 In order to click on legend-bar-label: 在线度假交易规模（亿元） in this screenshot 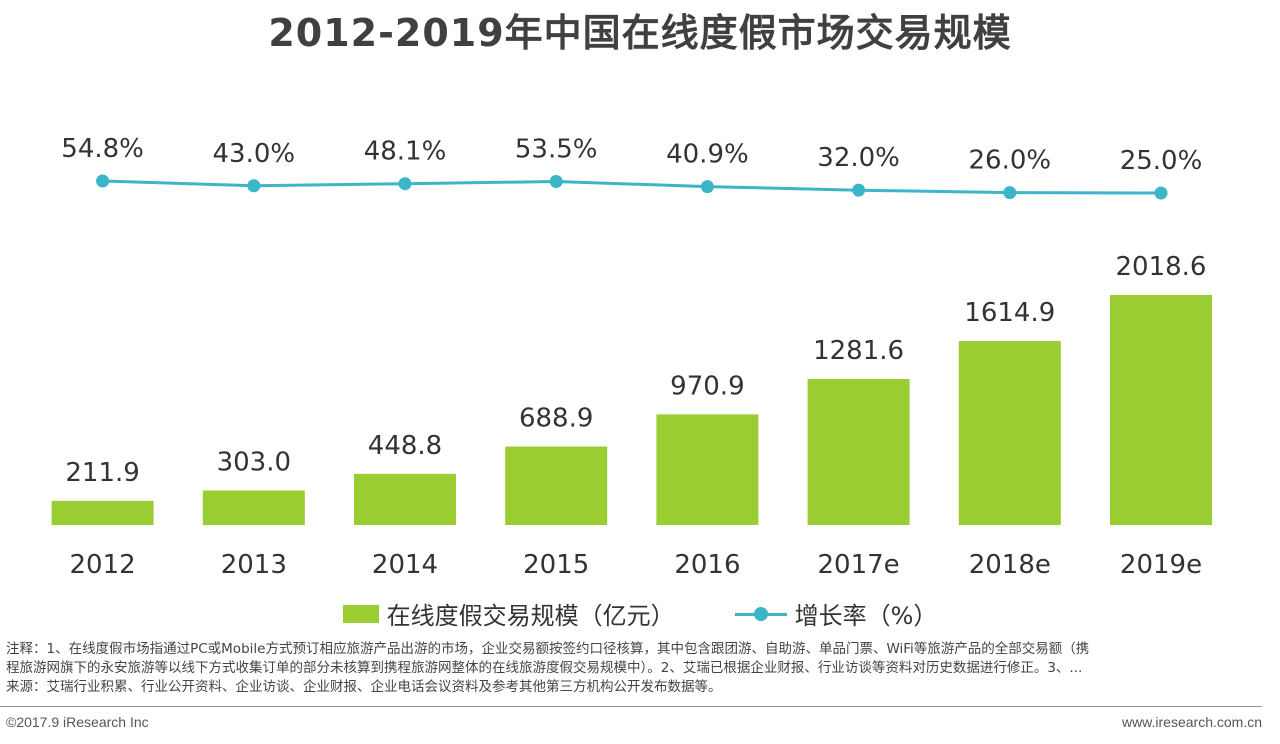, I will do `click(530, 616)`.